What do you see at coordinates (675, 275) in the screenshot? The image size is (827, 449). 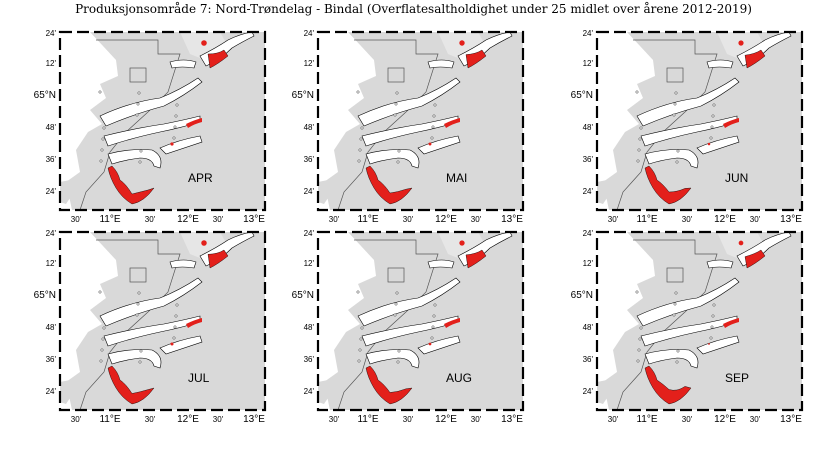 I see `sub-area-box` at bounding box center [675, 275].